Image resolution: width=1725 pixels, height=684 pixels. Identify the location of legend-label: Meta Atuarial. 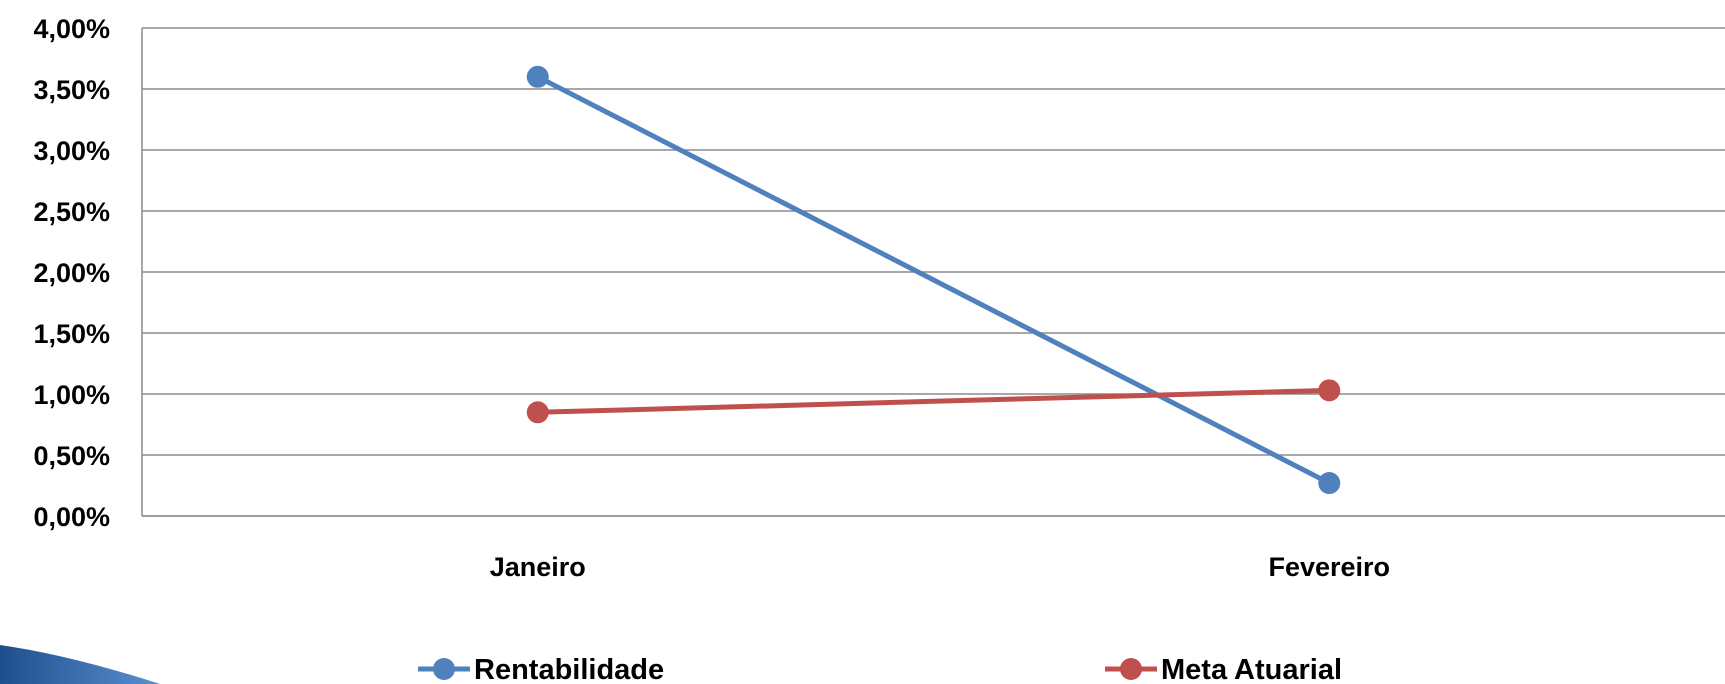
(1251, 669).